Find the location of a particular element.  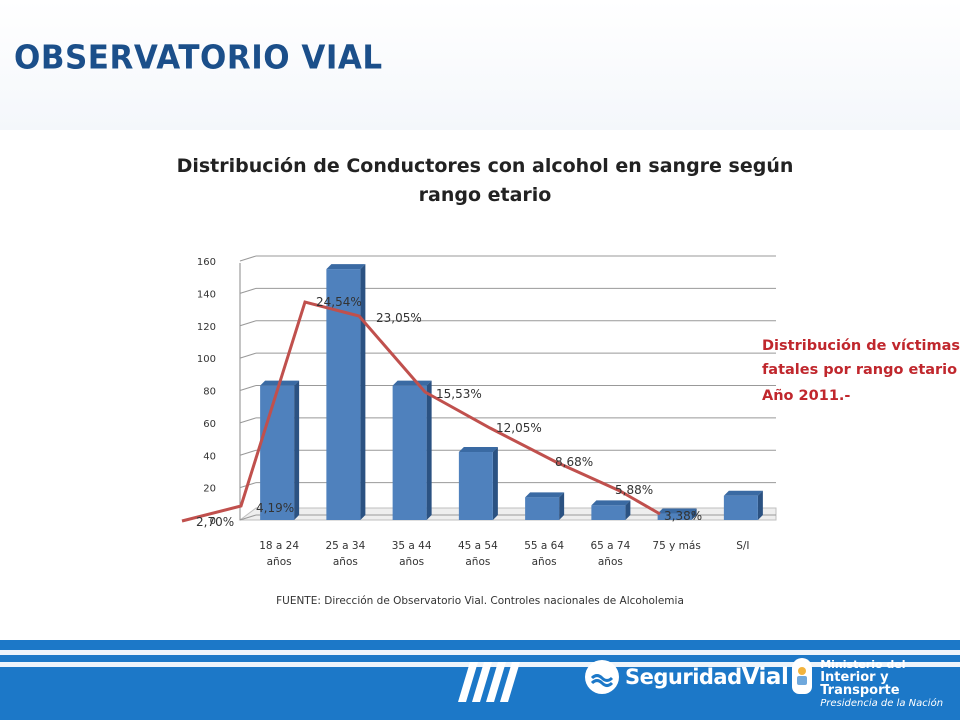

overlay-data-label: 12,05% is located at coordinates (519, 428).